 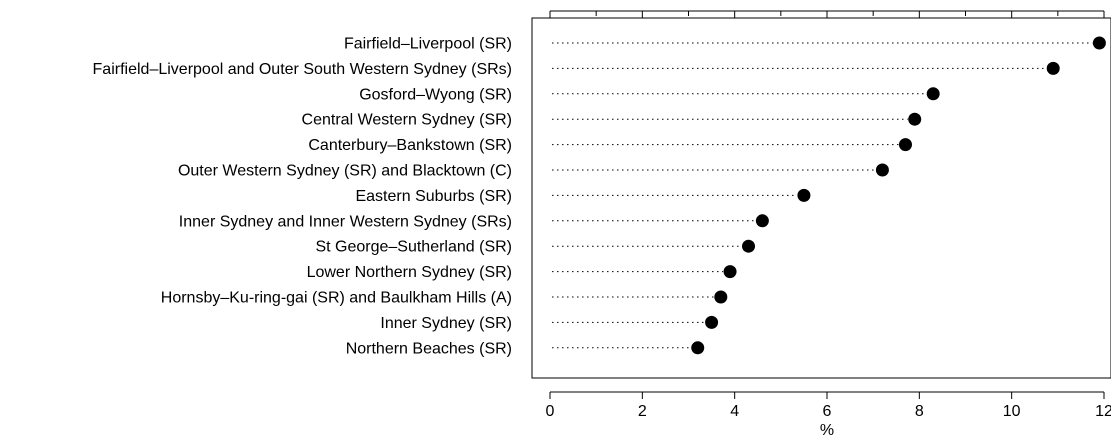 What do you see at coordinates (410, 145) in the screenshot?
I see `category-label: Canterbury–Bankstown (SR)` at bounding box center [410, 145].